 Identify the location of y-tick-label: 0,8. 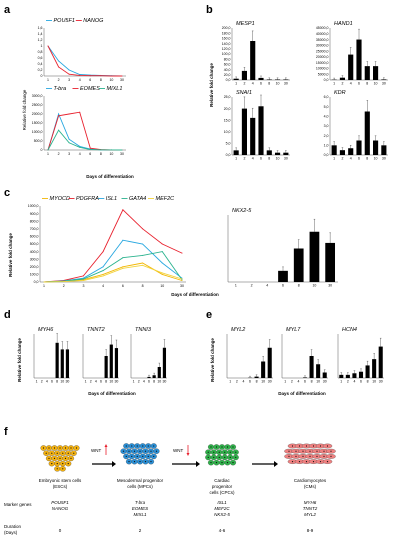
(40, 52).